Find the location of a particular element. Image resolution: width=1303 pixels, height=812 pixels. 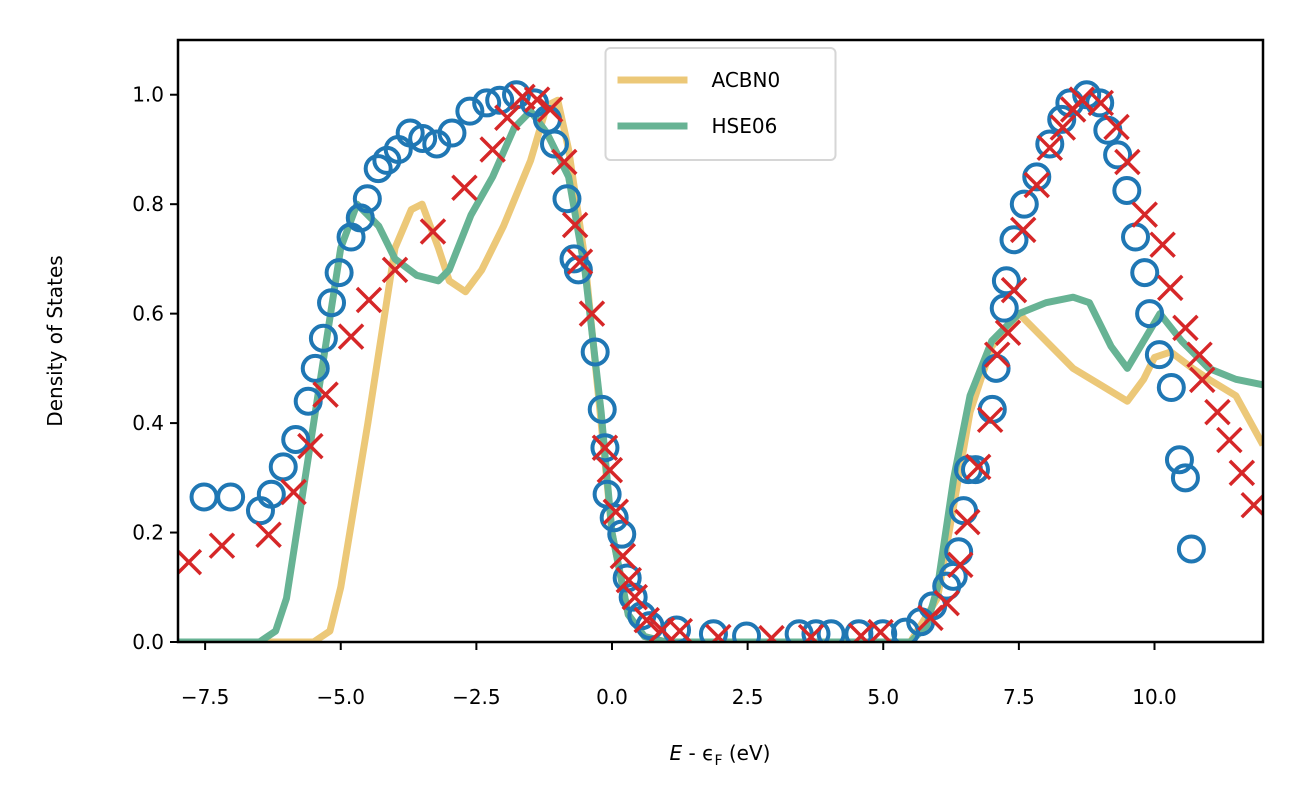

legend-box is located at coordinates (720, 104).